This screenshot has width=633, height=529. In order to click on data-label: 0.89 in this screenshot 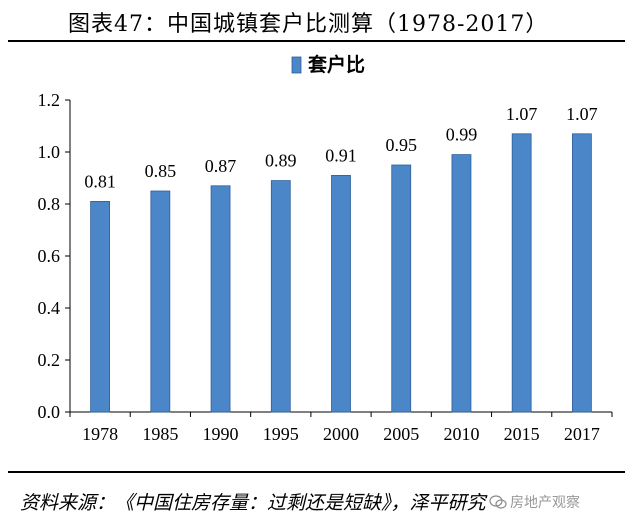, I will do `click(281, 161)`.